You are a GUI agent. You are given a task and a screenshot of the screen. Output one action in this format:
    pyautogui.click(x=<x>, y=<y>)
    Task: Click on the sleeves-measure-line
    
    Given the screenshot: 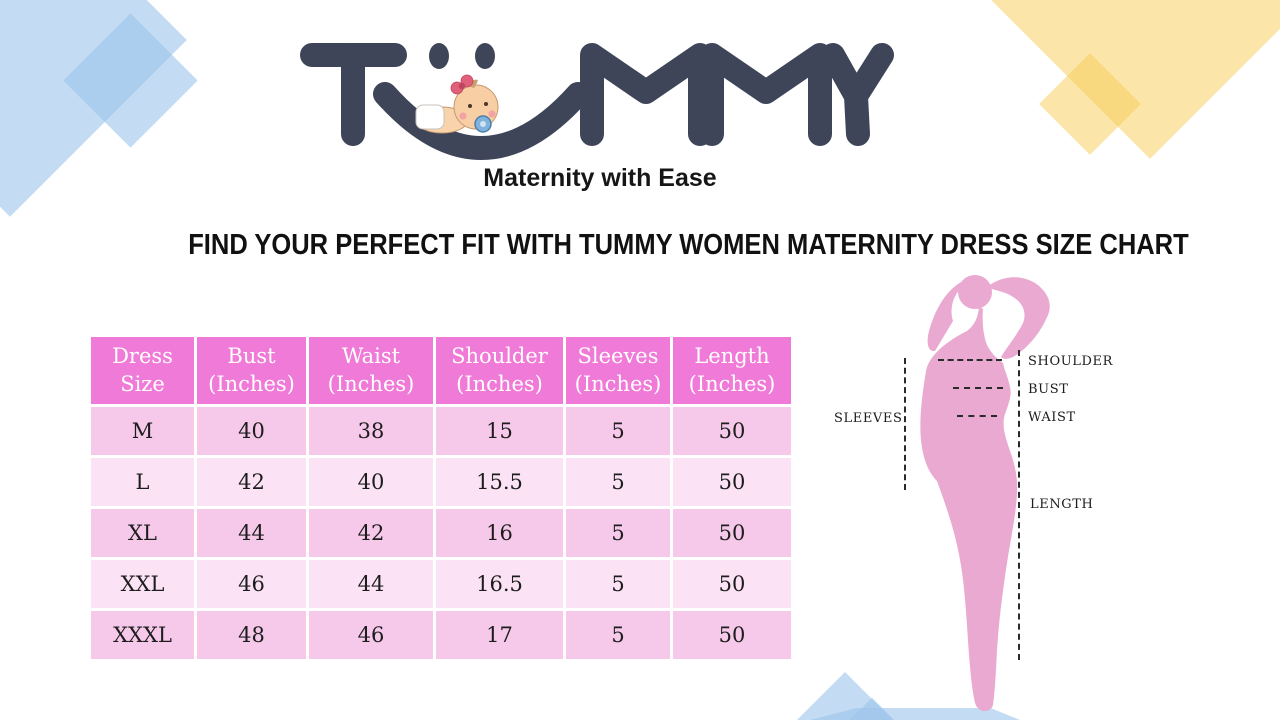 What is the action you would take?
    pyautogui.click(x=905, y=424)
    